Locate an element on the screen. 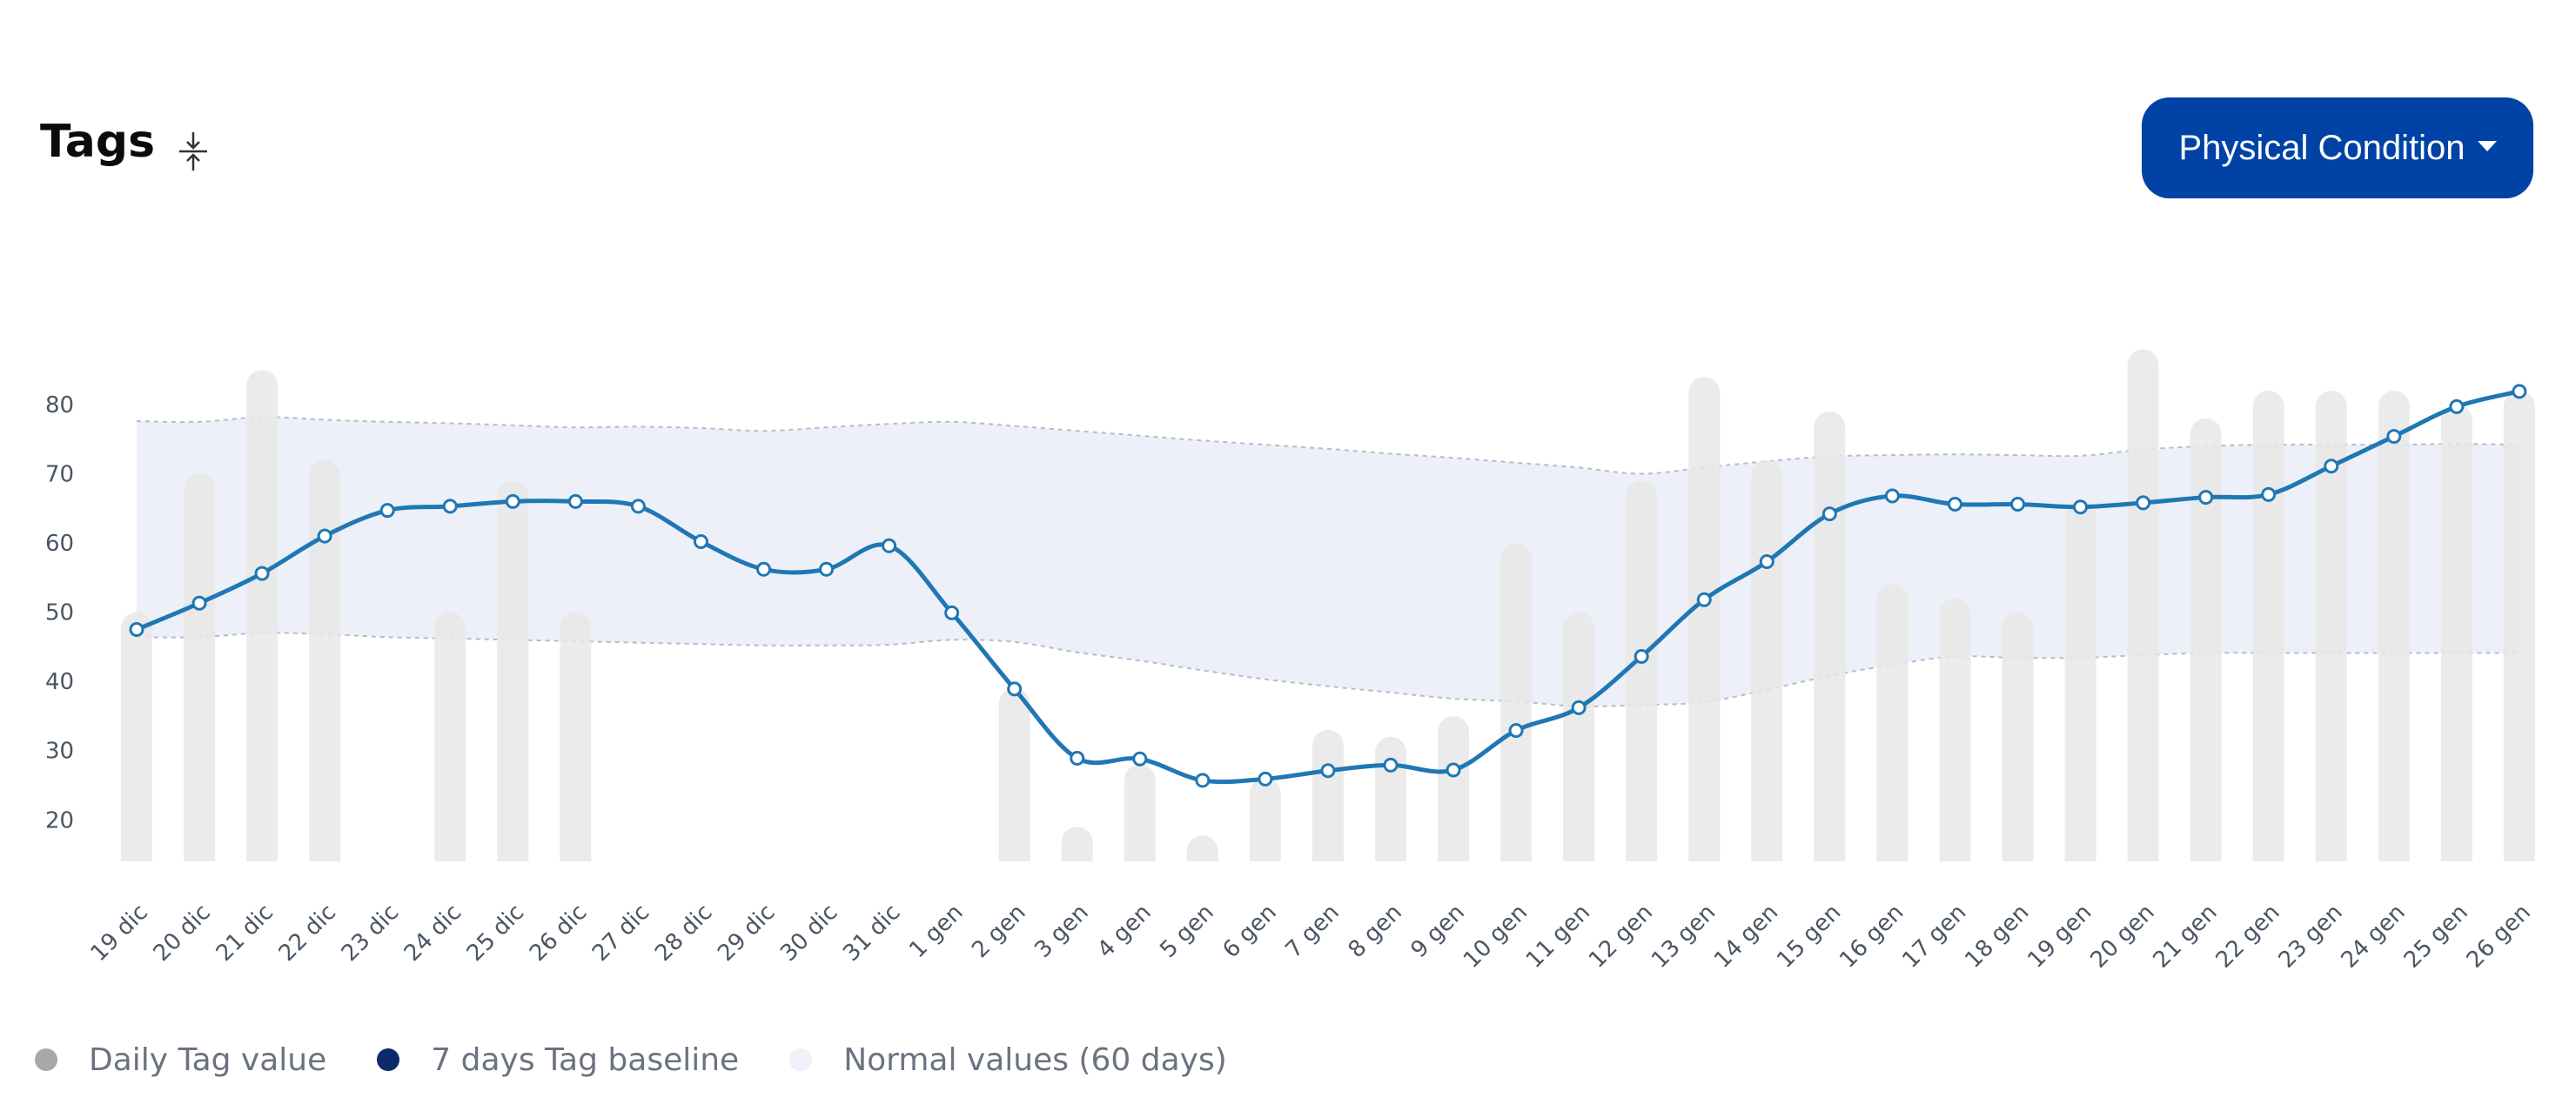 Image resolution: width=2576 pixels, height=1098 pixels. dropdown-label: Physical Condition is located at coordinates (2321, 148).